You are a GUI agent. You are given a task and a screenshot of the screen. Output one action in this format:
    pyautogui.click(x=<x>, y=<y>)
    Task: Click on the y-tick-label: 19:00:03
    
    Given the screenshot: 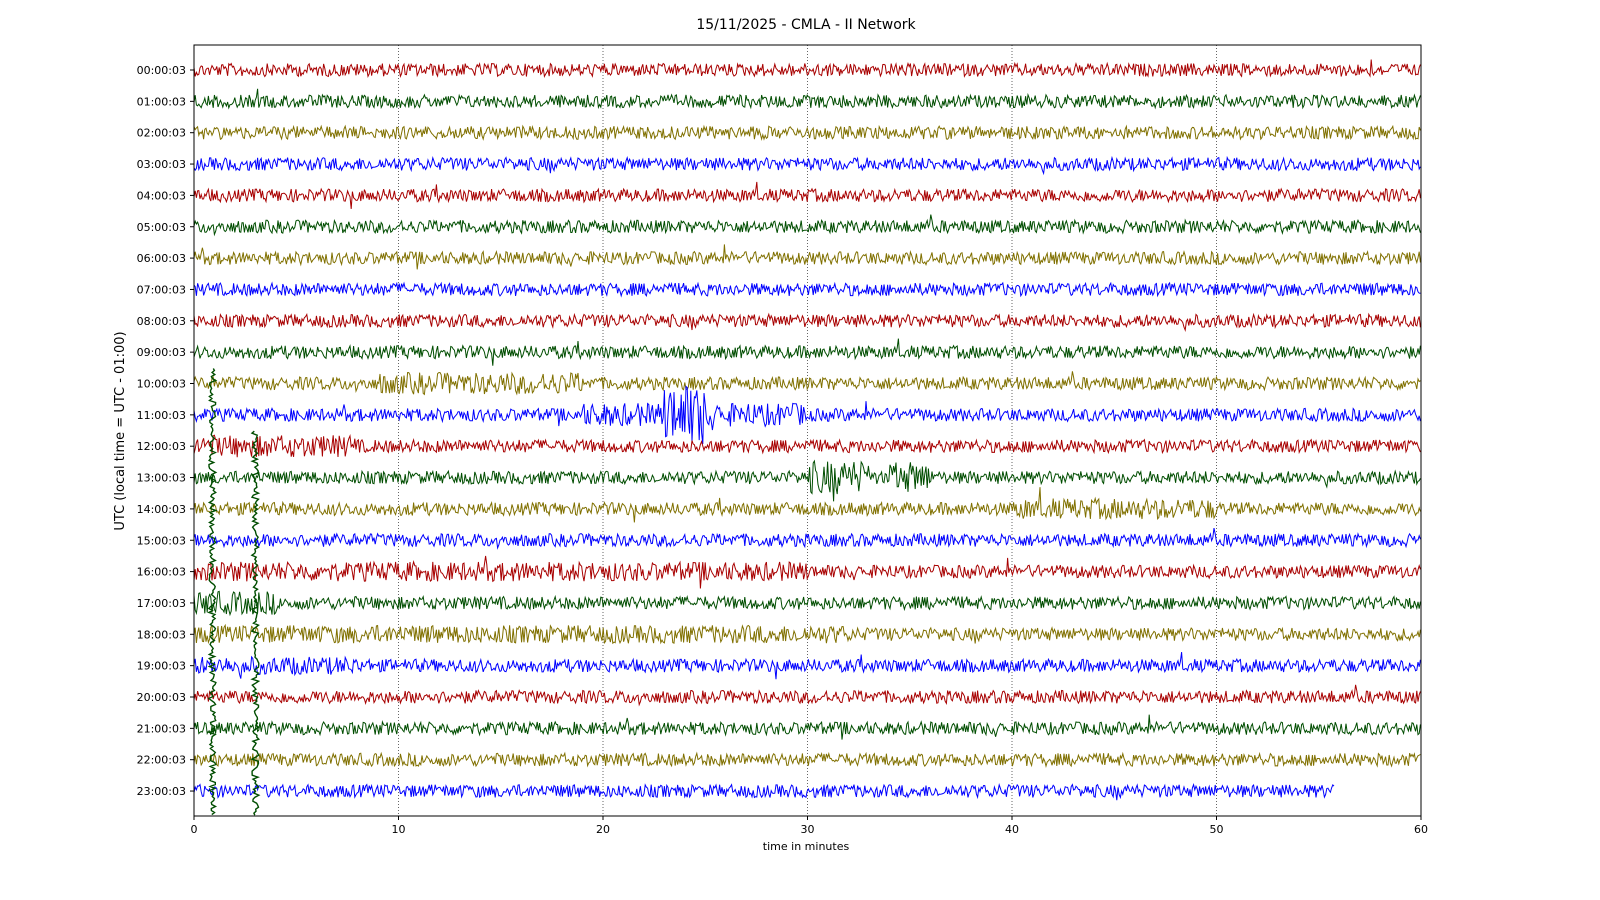 What is the action you would take?
    pyautogui.click(x=161, y=666)
    